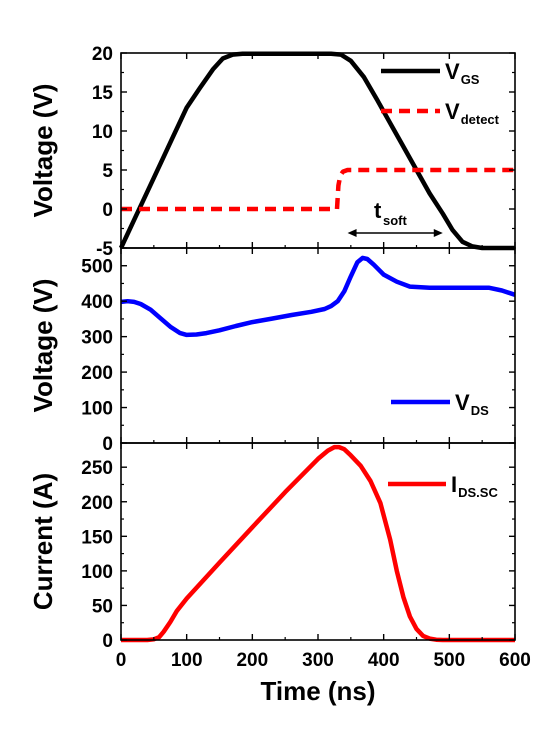 Image resolution: width=559 pixels, height=754 pixels. I want to click on y-tick-label-bottom: 0, so click(107, 641).